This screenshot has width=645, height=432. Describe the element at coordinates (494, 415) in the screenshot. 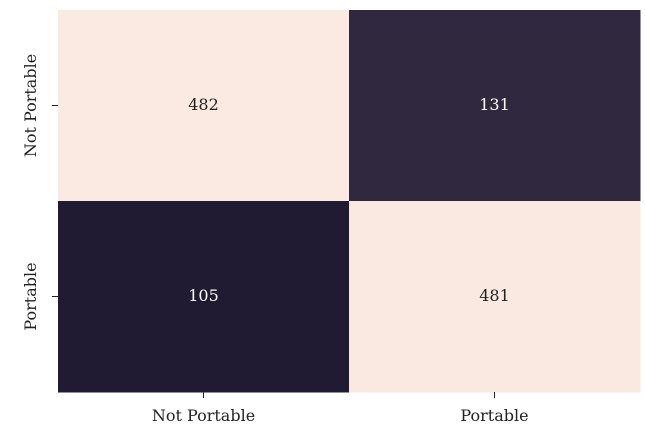

I see `x-tick-label: Portable` at that location.